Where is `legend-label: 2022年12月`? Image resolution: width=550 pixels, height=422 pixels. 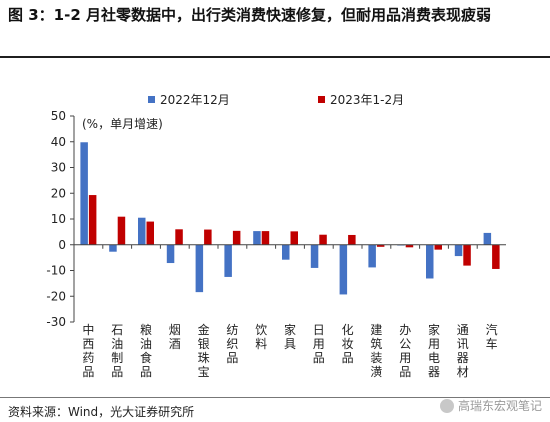
legend-label: 2022年12月 is located at coordinates (195, 100).